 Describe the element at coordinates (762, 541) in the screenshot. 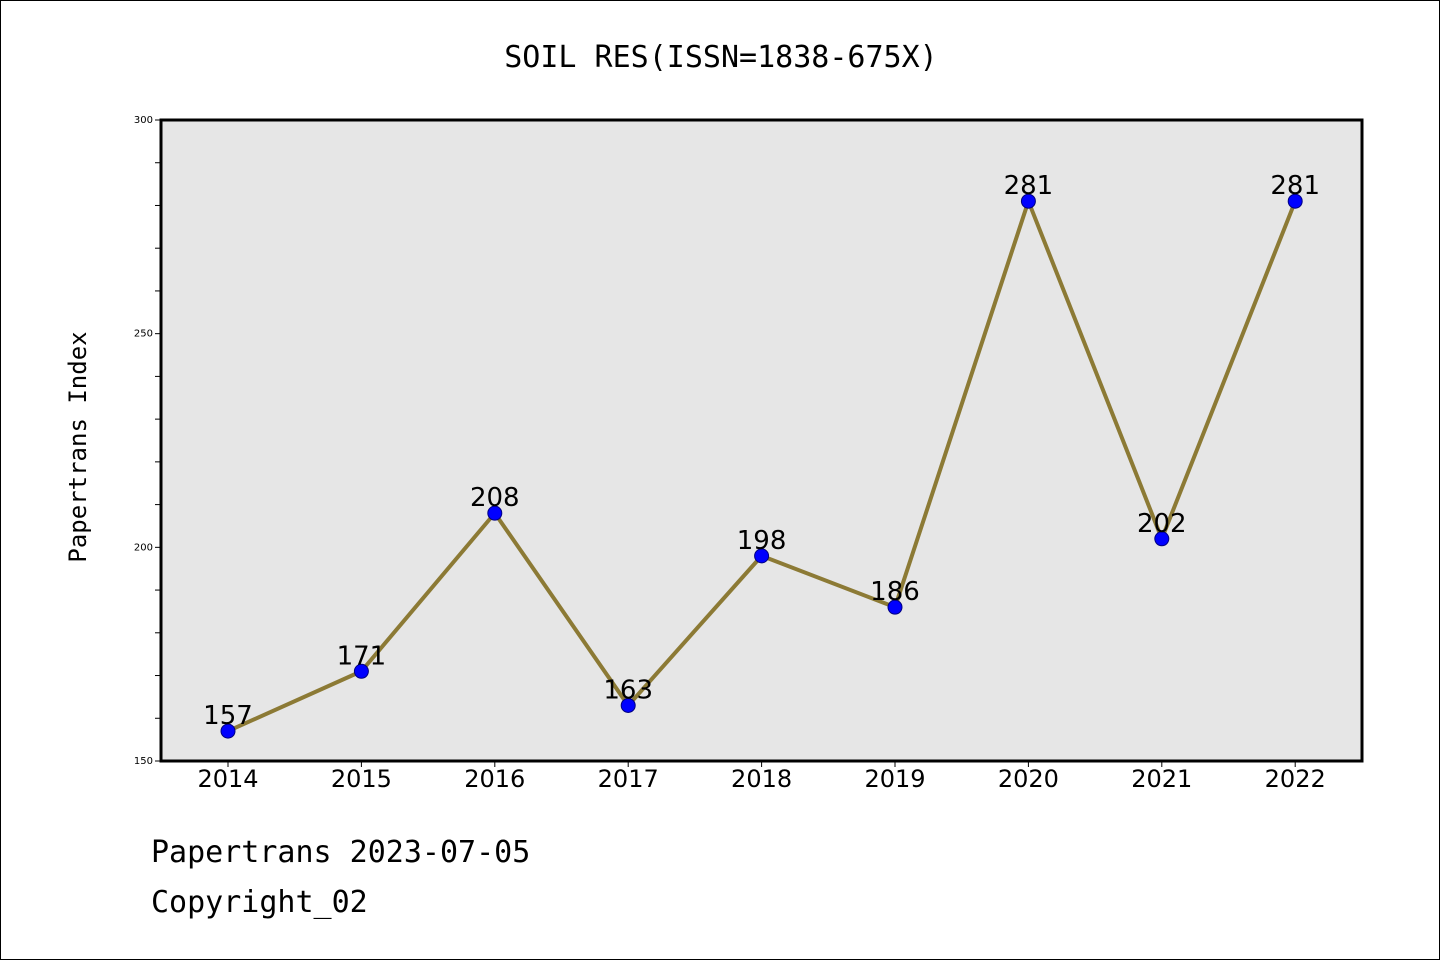

I see `data-label: 198` at that location.